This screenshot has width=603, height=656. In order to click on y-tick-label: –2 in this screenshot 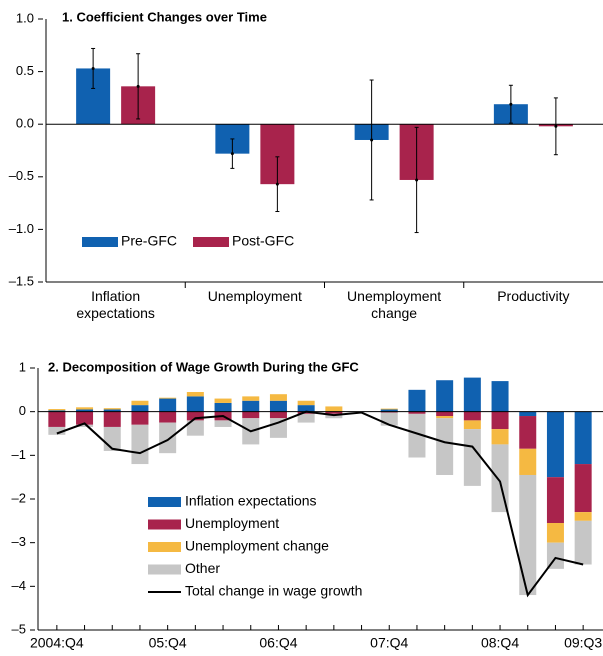, I will do `click(19, 497)`.